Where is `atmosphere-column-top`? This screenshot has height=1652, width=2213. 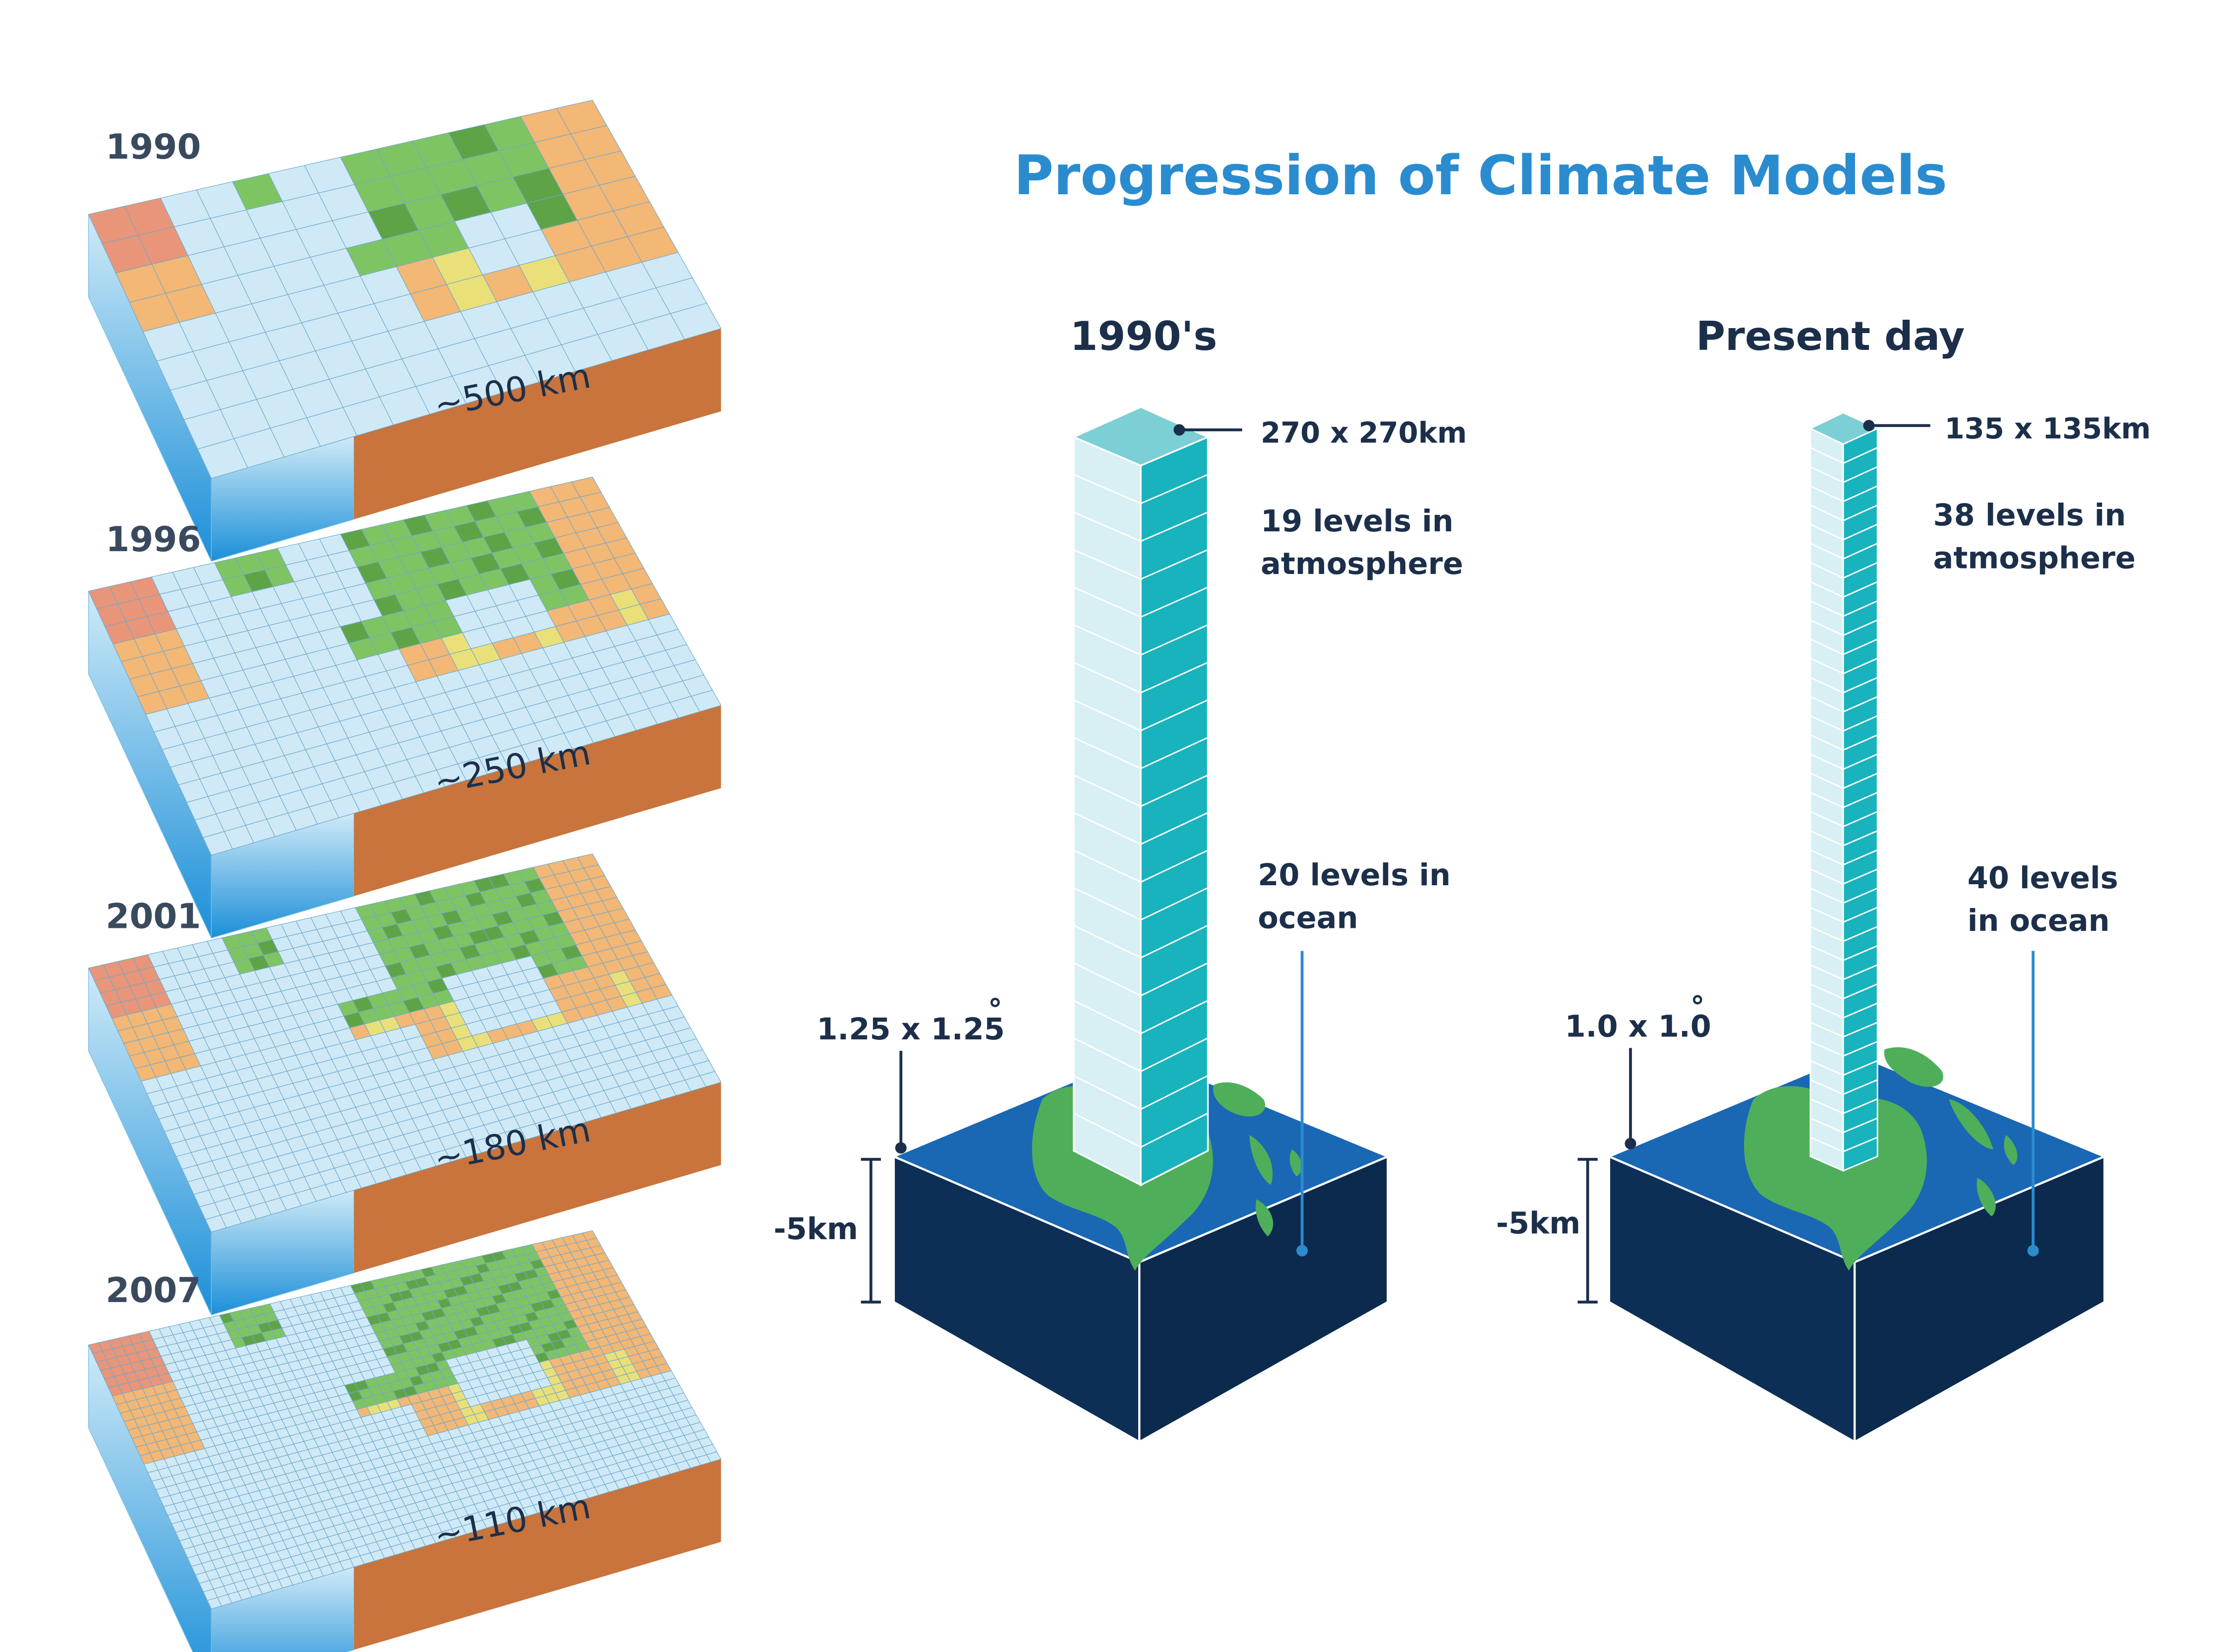 atmosphere-column-top is located at coordinates (1141, 436).